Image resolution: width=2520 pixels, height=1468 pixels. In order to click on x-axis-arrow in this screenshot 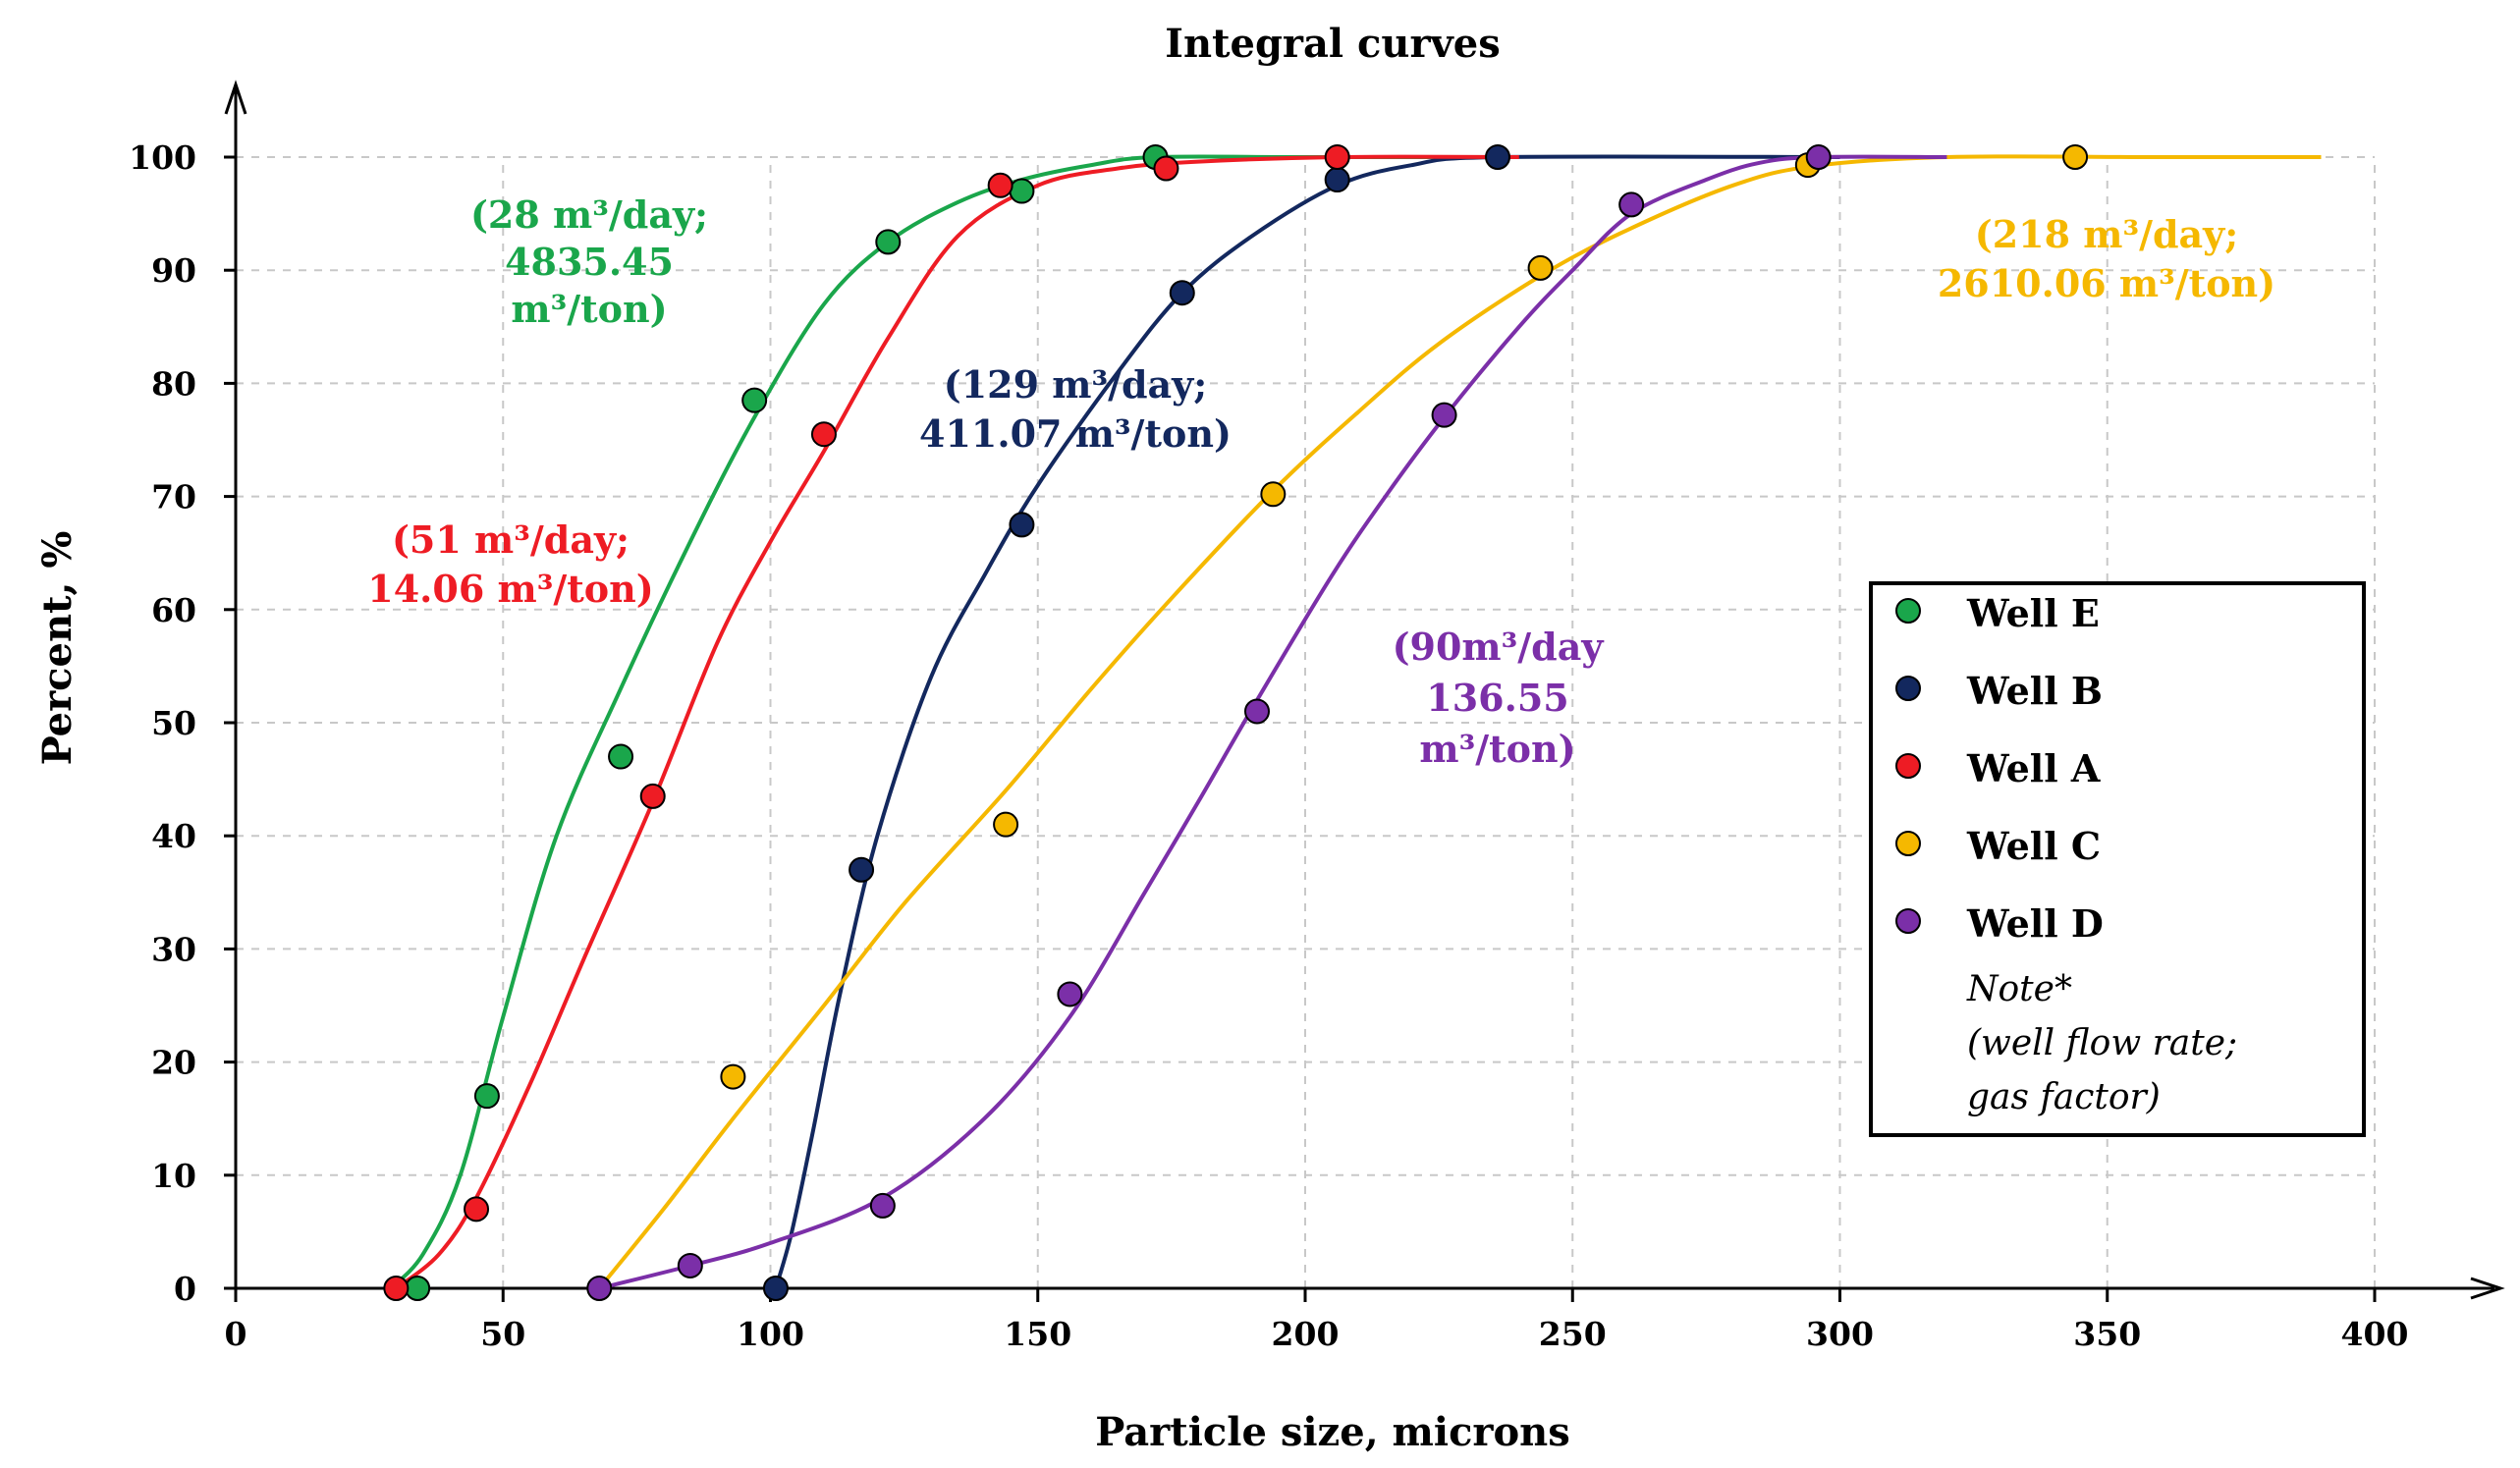, I will do `click(2487, 1288)`.